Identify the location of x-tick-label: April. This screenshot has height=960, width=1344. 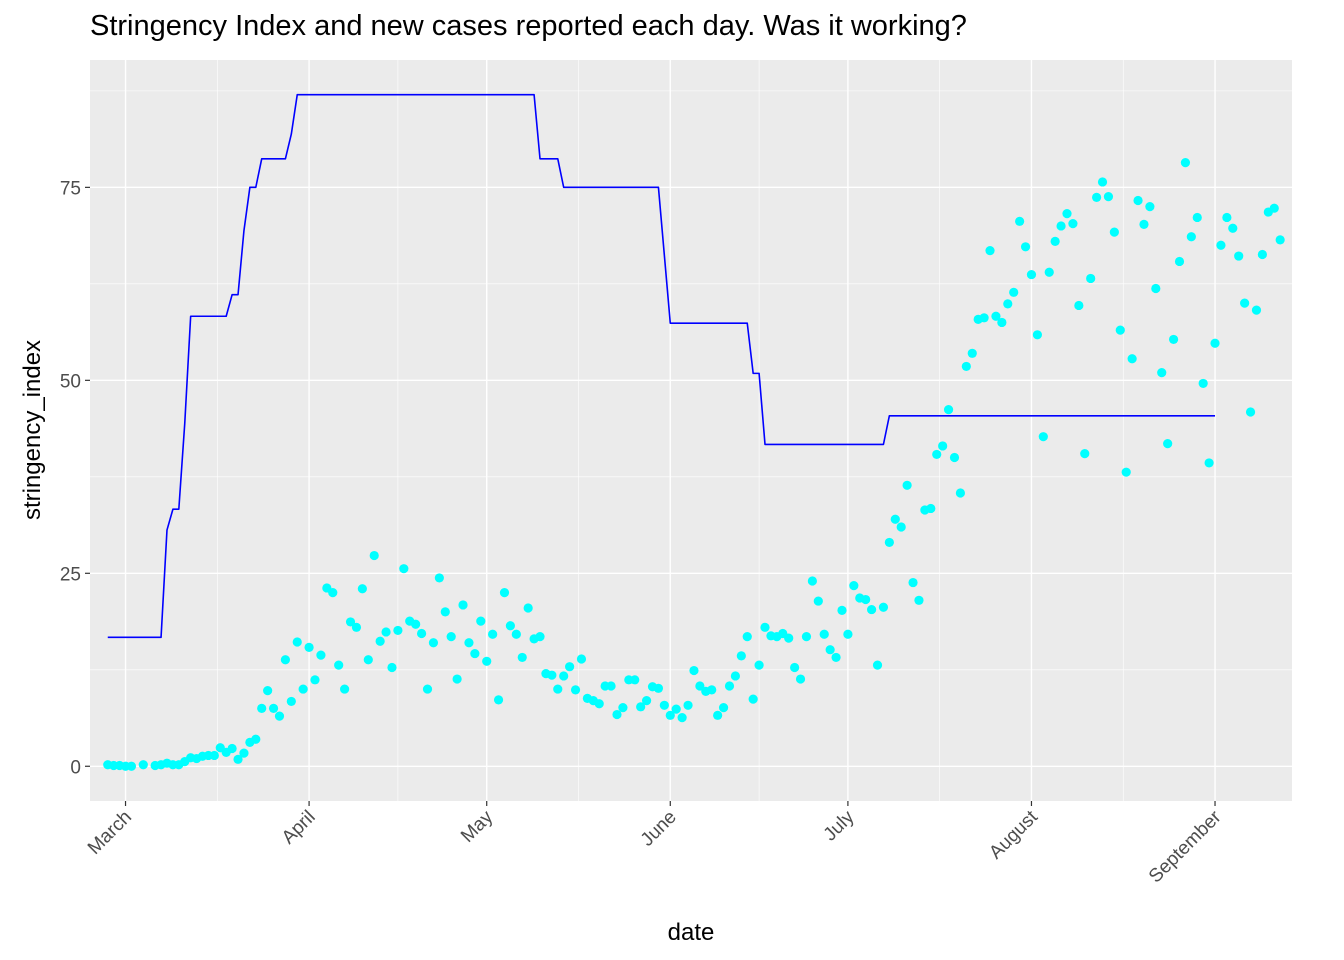
(299, 828).